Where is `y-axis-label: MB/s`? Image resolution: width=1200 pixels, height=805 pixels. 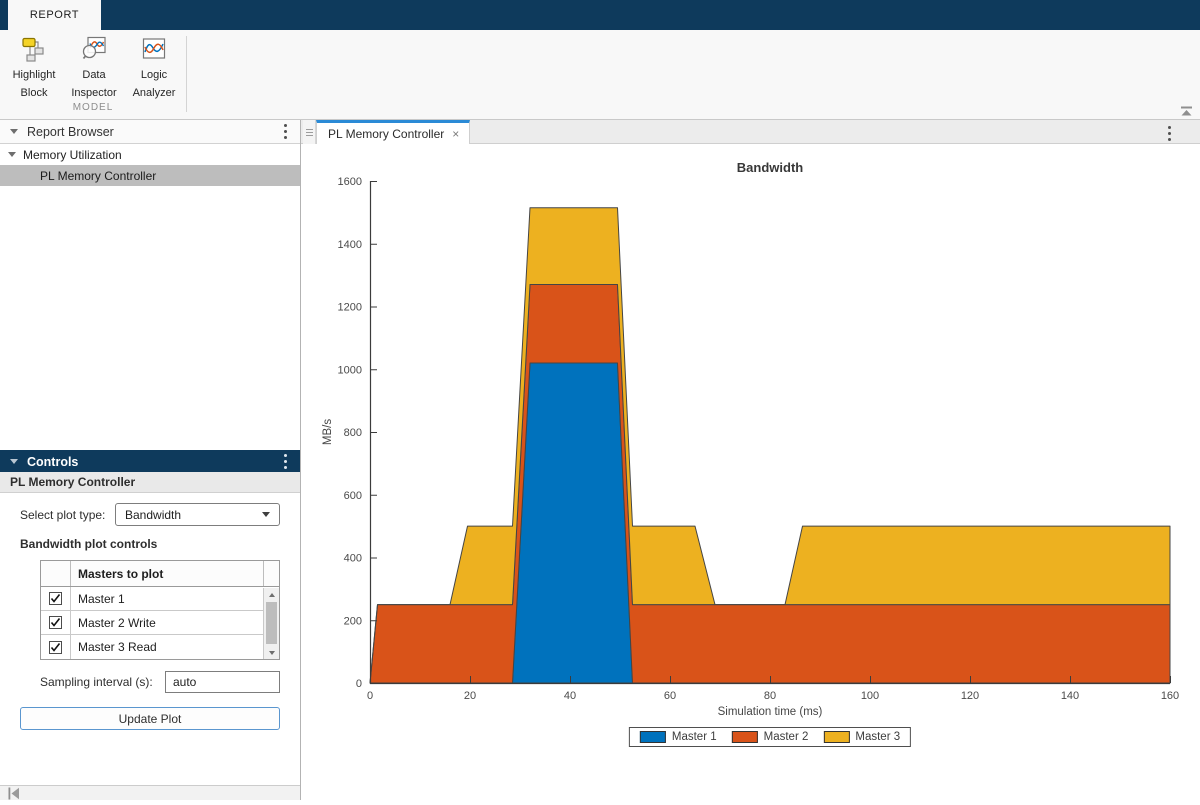 y-axis-label: MB/s is located at coordinates (328, 432).